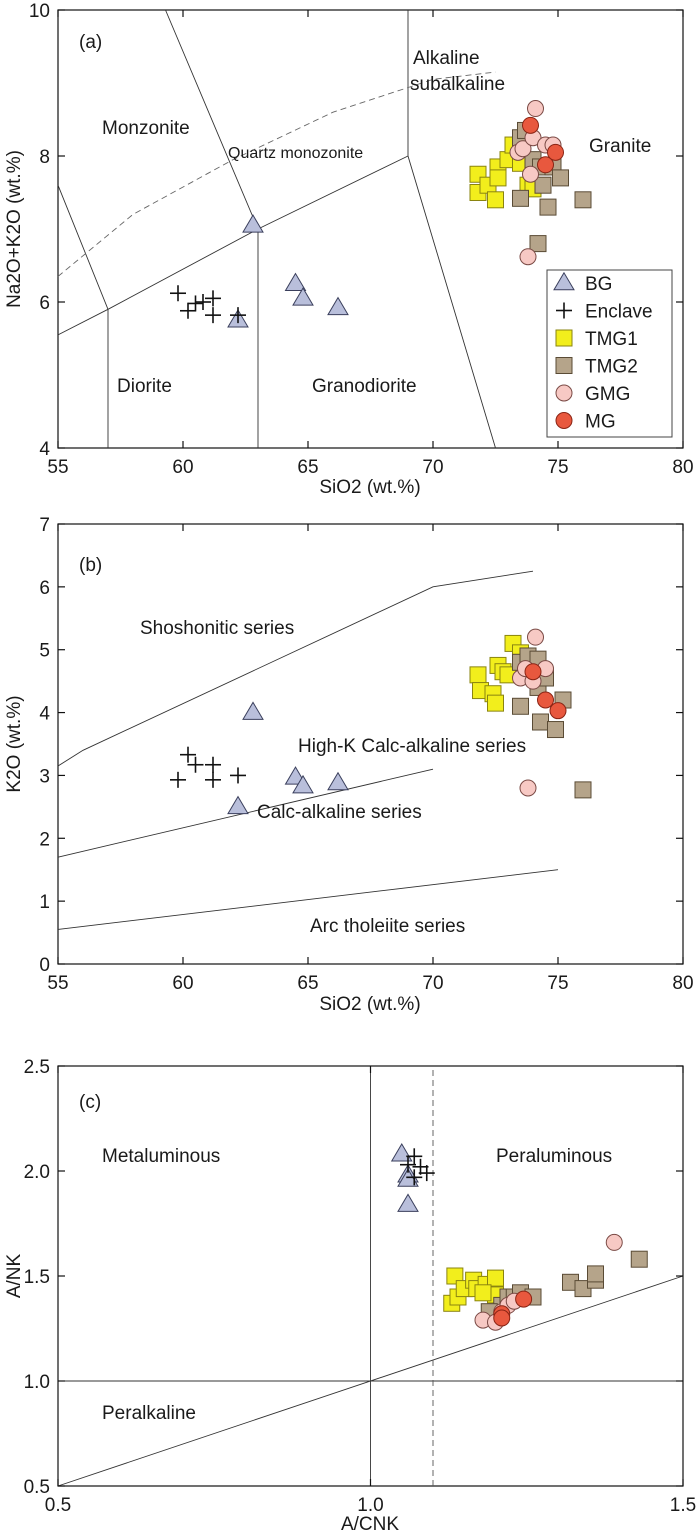 The width and height of the screenshot is (700, 1534). What do you see at coordinates (44, 965) in the screenshot?
I see `y-tick-label: 0` at bounding box center [44, 965].